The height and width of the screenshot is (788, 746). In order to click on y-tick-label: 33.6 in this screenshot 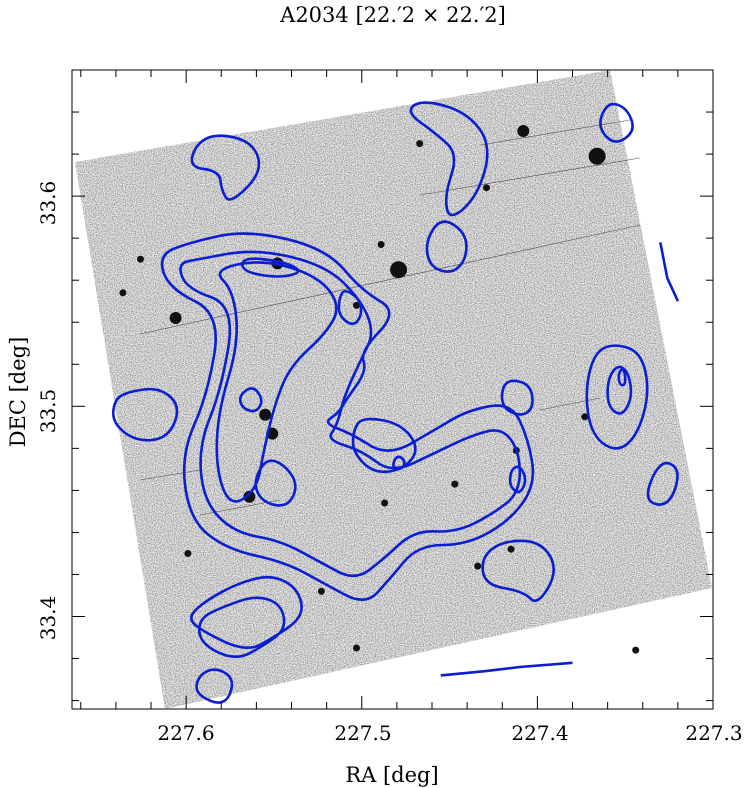, I will do `click(48, 203)`.